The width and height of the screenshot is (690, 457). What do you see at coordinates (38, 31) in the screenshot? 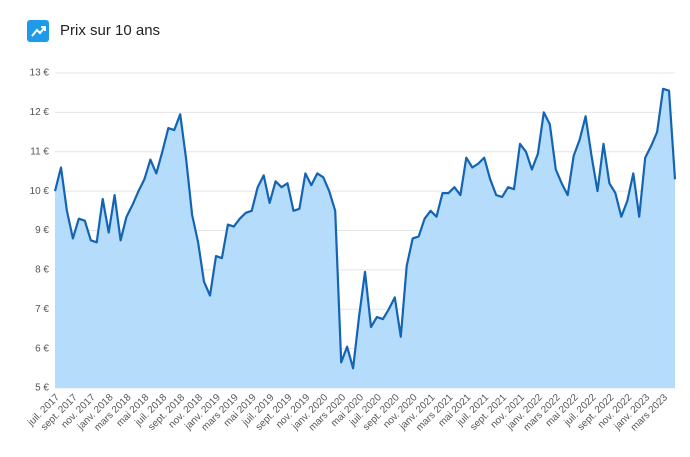
I see `trend-icon` at bounding box center [38, 31].